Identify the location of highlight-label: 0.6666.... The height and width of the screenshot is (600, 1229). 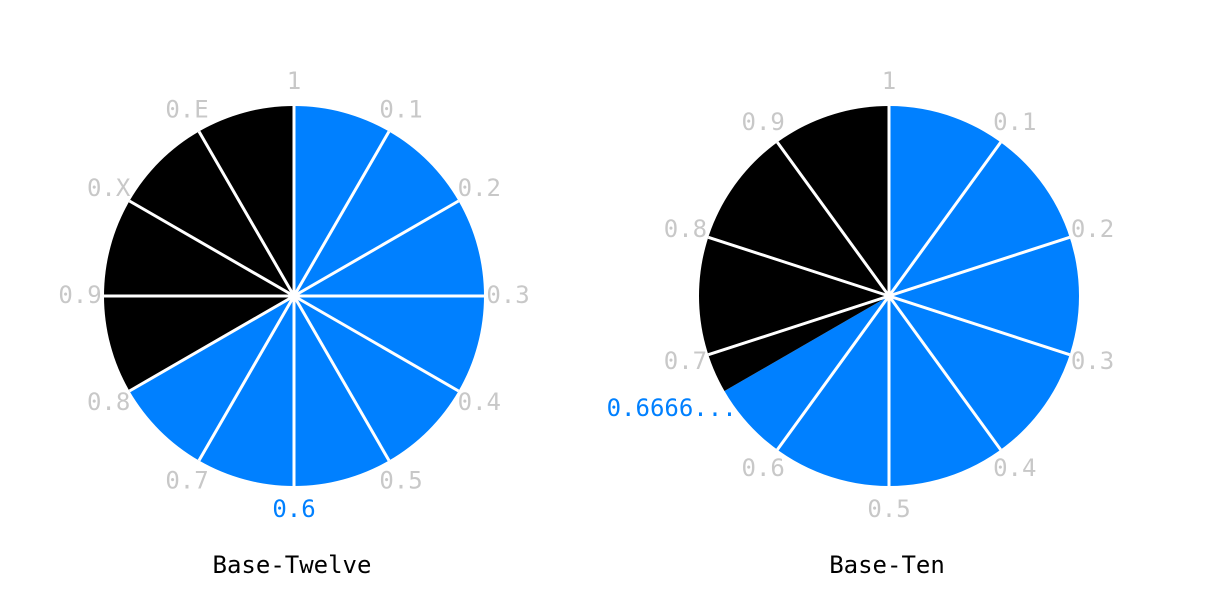
(672, 408).